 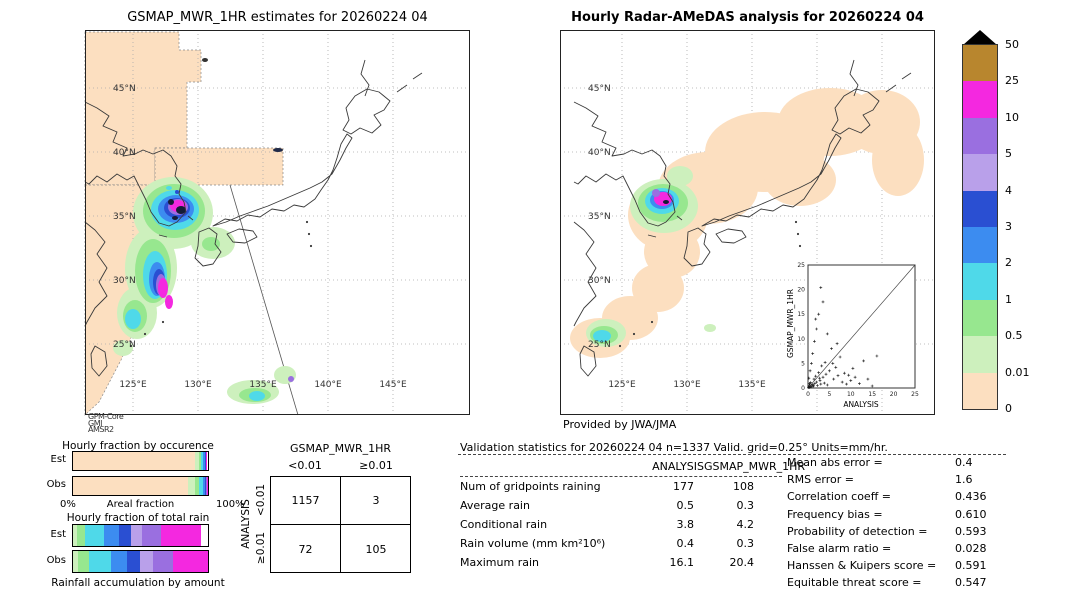 I want to click on col-header-analysis: ANALYSIS, so click(x=678, y=466).